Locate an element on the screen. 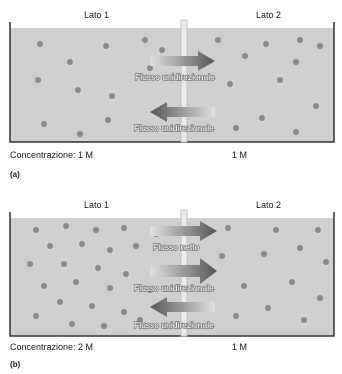 Image resolution: width=342 pixels, height=374 pixels. arrow-label-middle: Flusso unidirezionale is located at coordinates (174, 288).